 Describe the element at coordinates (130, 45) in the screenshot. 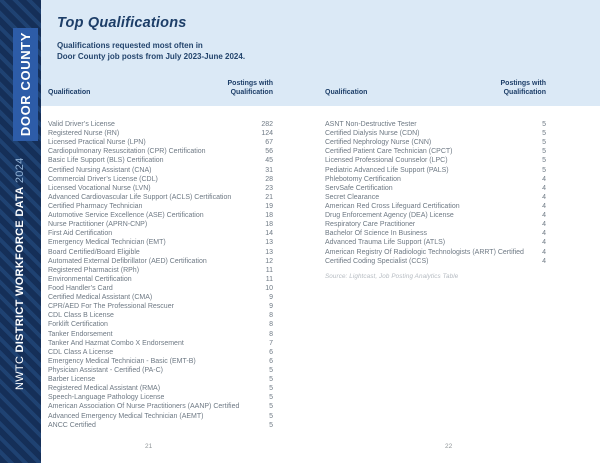

I see `subtitle-line-1: Qualifications requested most often in` at that location.